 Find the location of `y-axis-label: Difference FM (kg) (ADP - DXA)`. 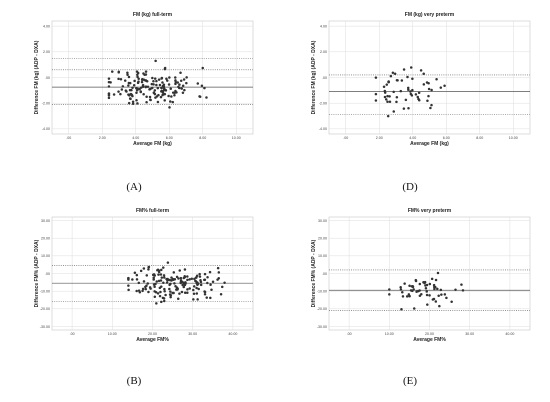

y-axis-label: Difference FM (kg) (ADP - DXA) is located at coordinates (37, 77).